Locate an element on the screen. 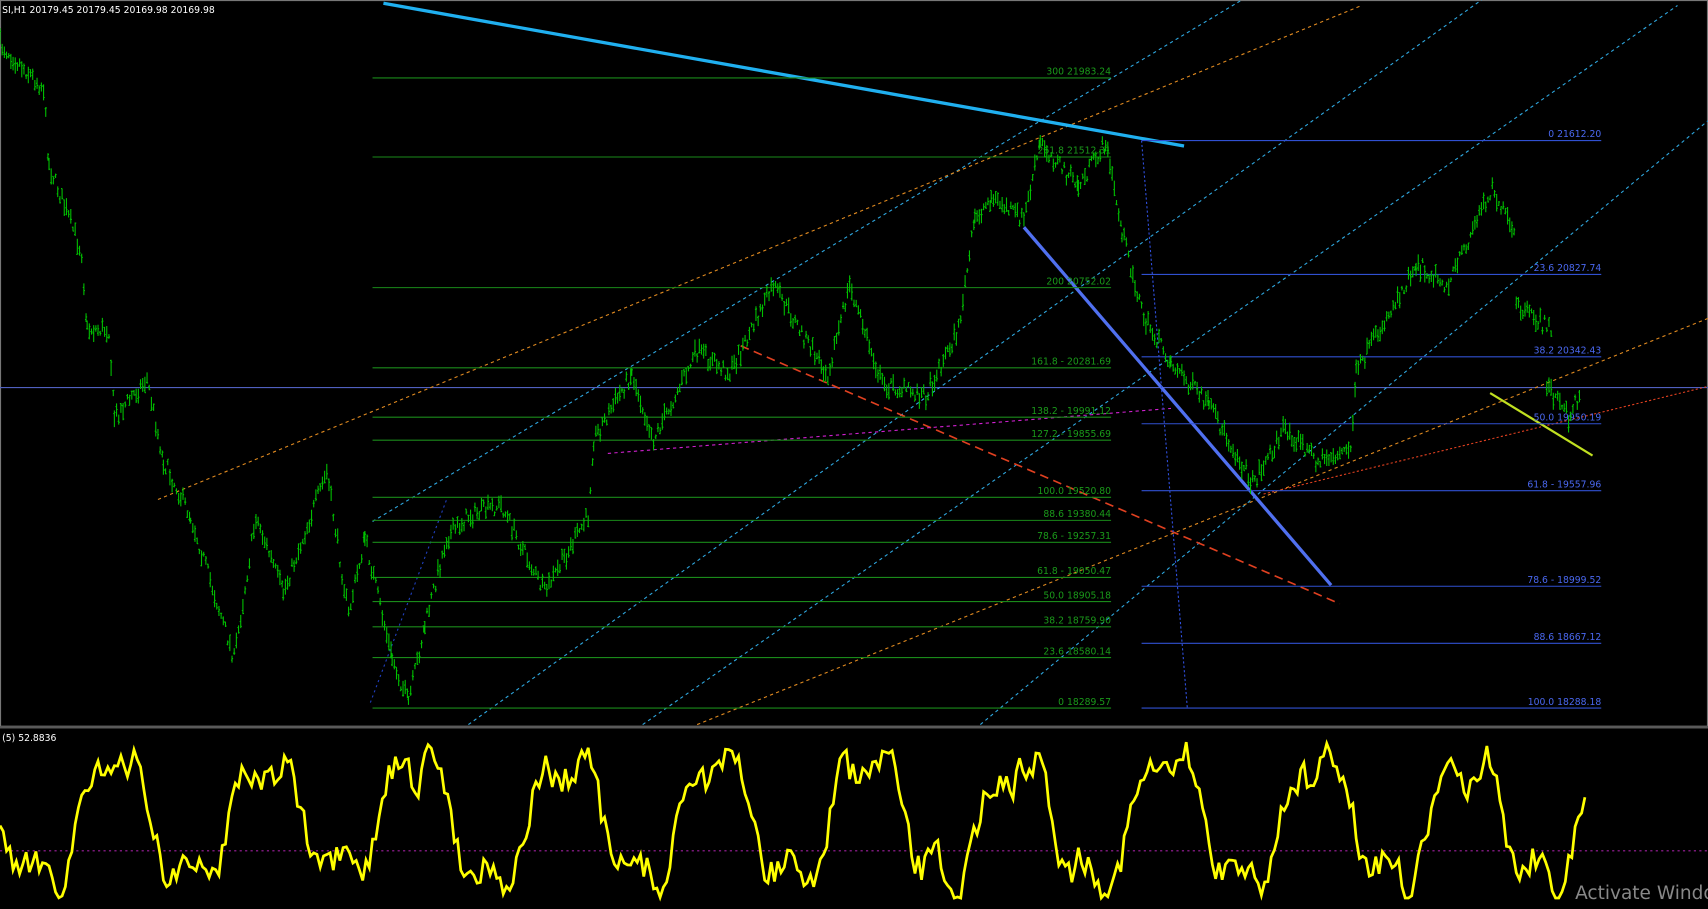 Image resolution: width=1708 pixels, height=909 pixels. resistance-line is located at coordinates (784, 74).